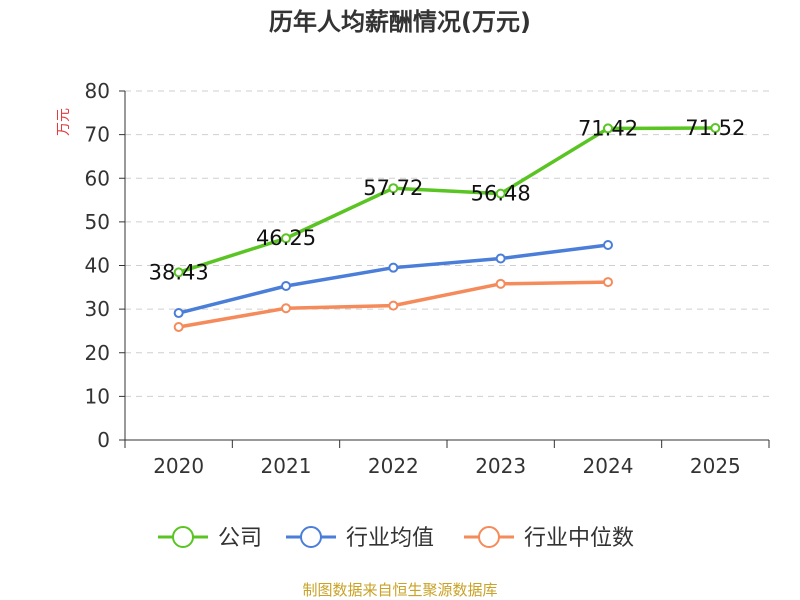  What do you see at coordinates (97, 396) in the screenshot?
I see `y-tick-label: 10` at bounding box center [97, 396].